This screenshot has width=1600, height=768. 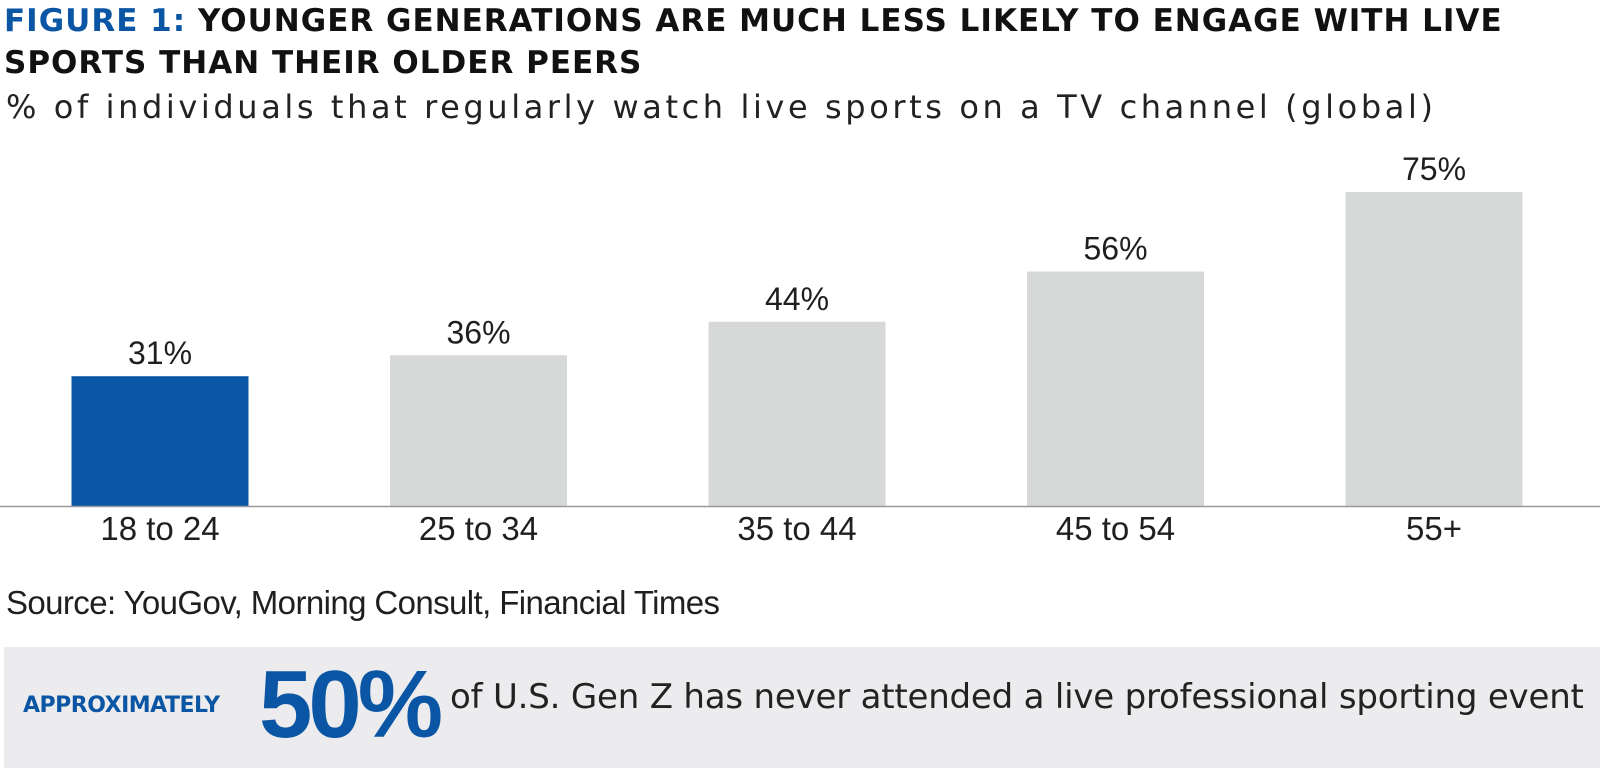 What do you see at coordinates (478, 332) in the screenshot?
I see `data-label: 36%` at bounding box center [478, 332].